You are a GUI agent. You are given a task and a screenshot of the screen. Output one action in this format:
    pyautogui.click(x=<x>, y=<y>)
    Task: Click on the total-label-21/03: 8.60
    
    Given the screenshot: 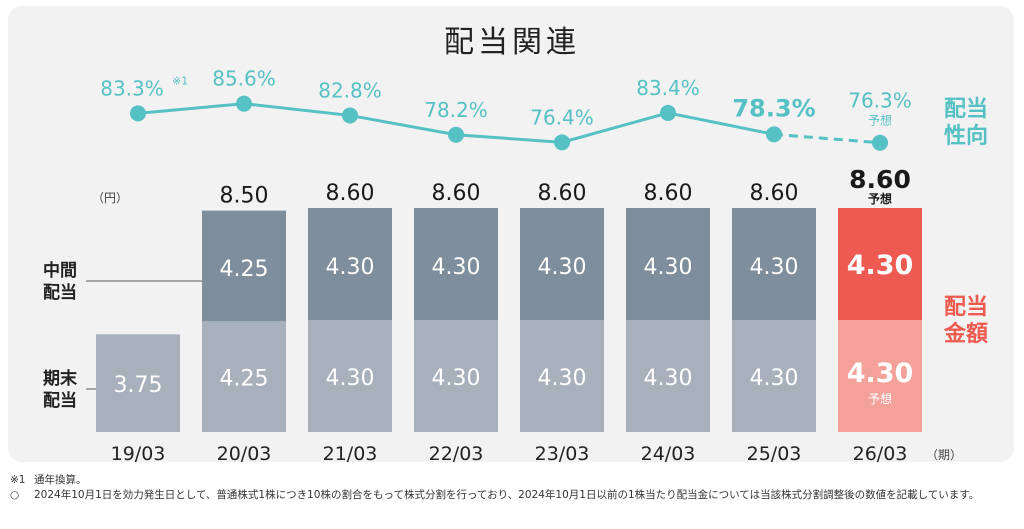 What is the action you would take?
    pyautogui.click(x=350, y=193)
    